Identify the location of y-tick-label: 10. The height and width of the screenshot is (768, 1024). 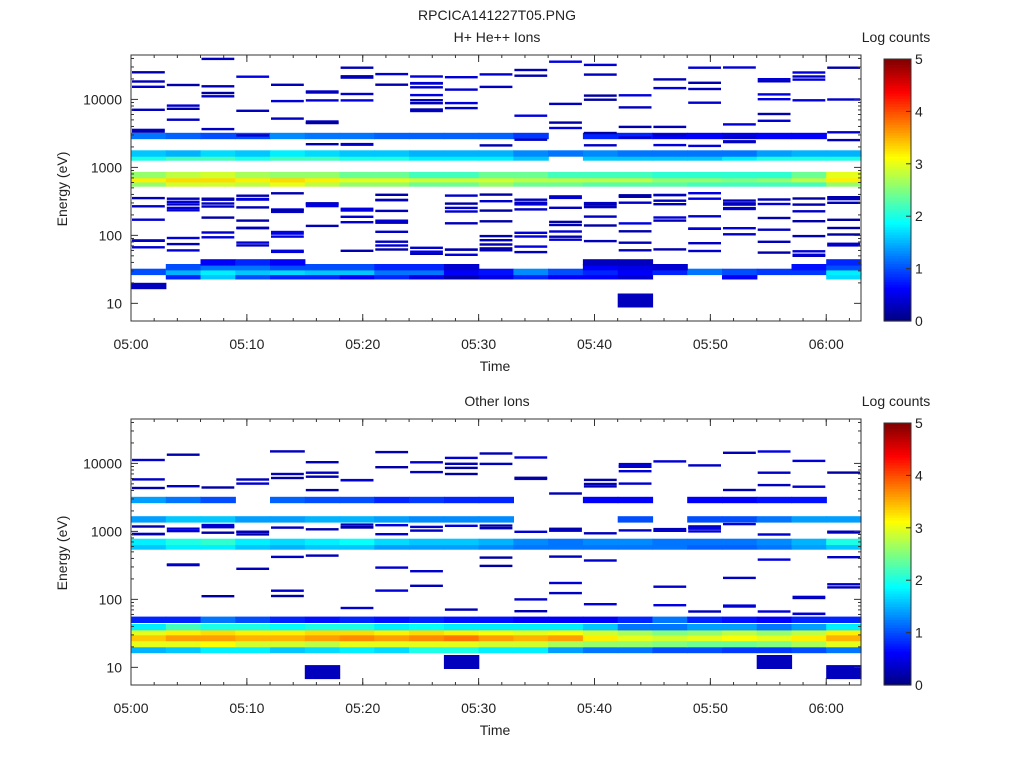
(114, 303).